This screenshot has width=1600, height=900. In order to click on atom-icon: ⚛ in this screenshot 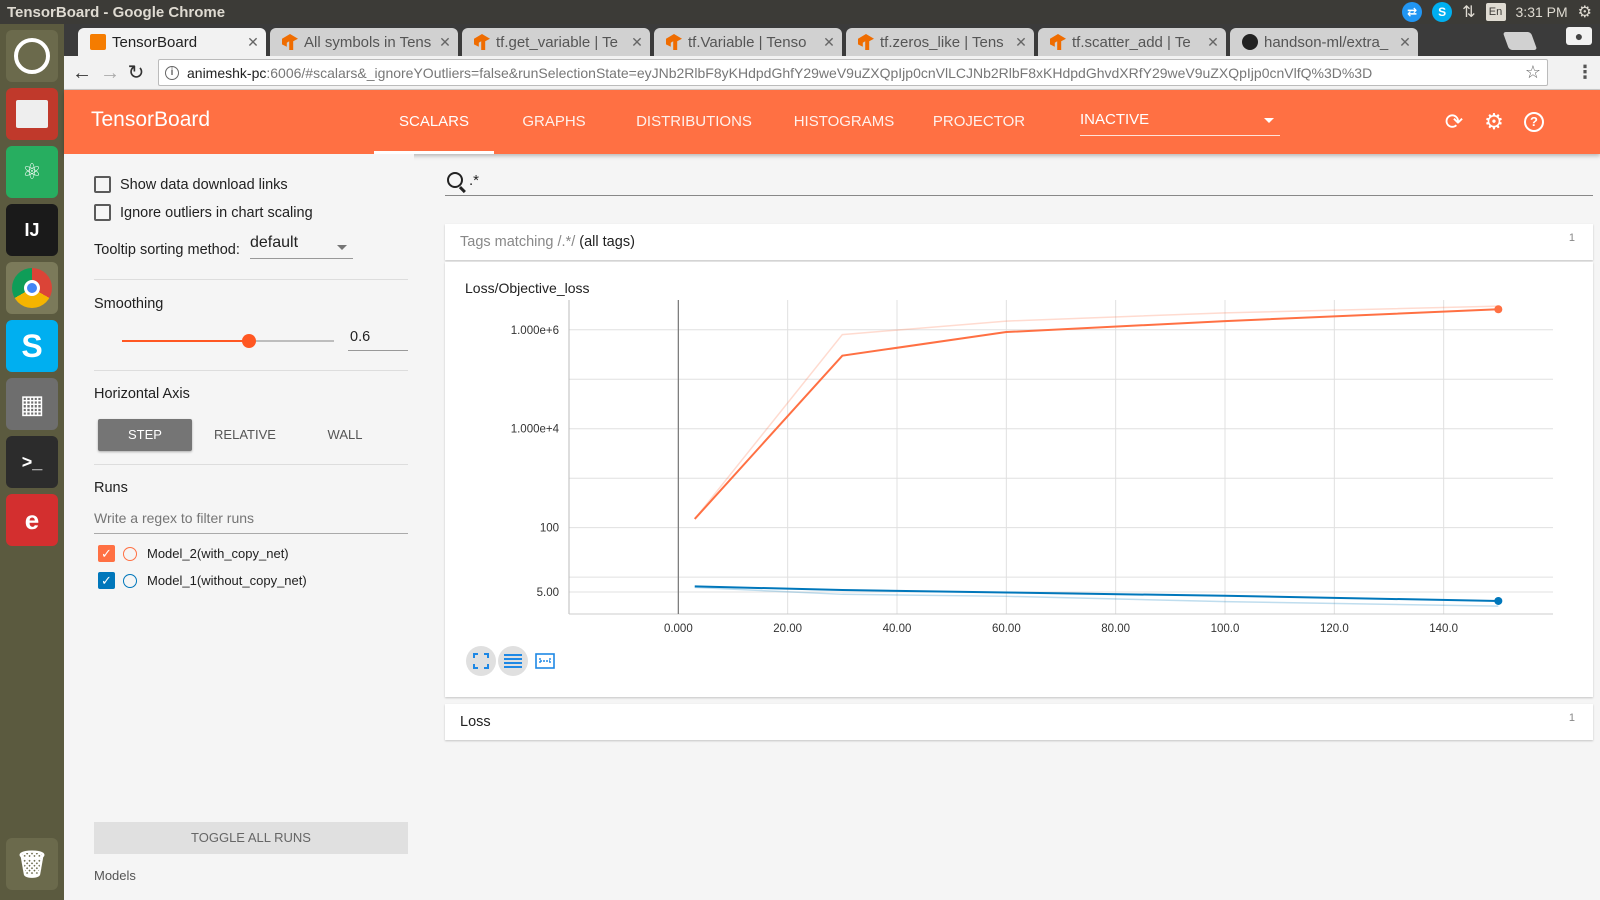, I will do `click(32, 172)`.